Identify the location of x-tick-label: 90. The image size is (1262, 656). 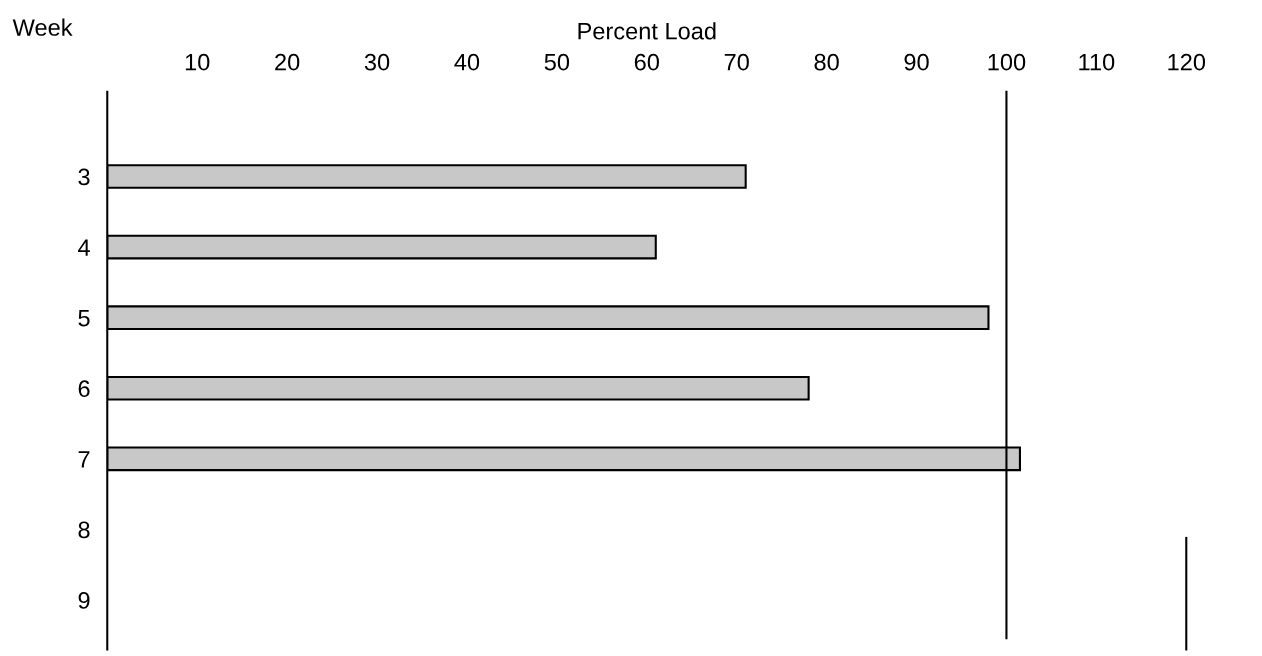
(916, 62).